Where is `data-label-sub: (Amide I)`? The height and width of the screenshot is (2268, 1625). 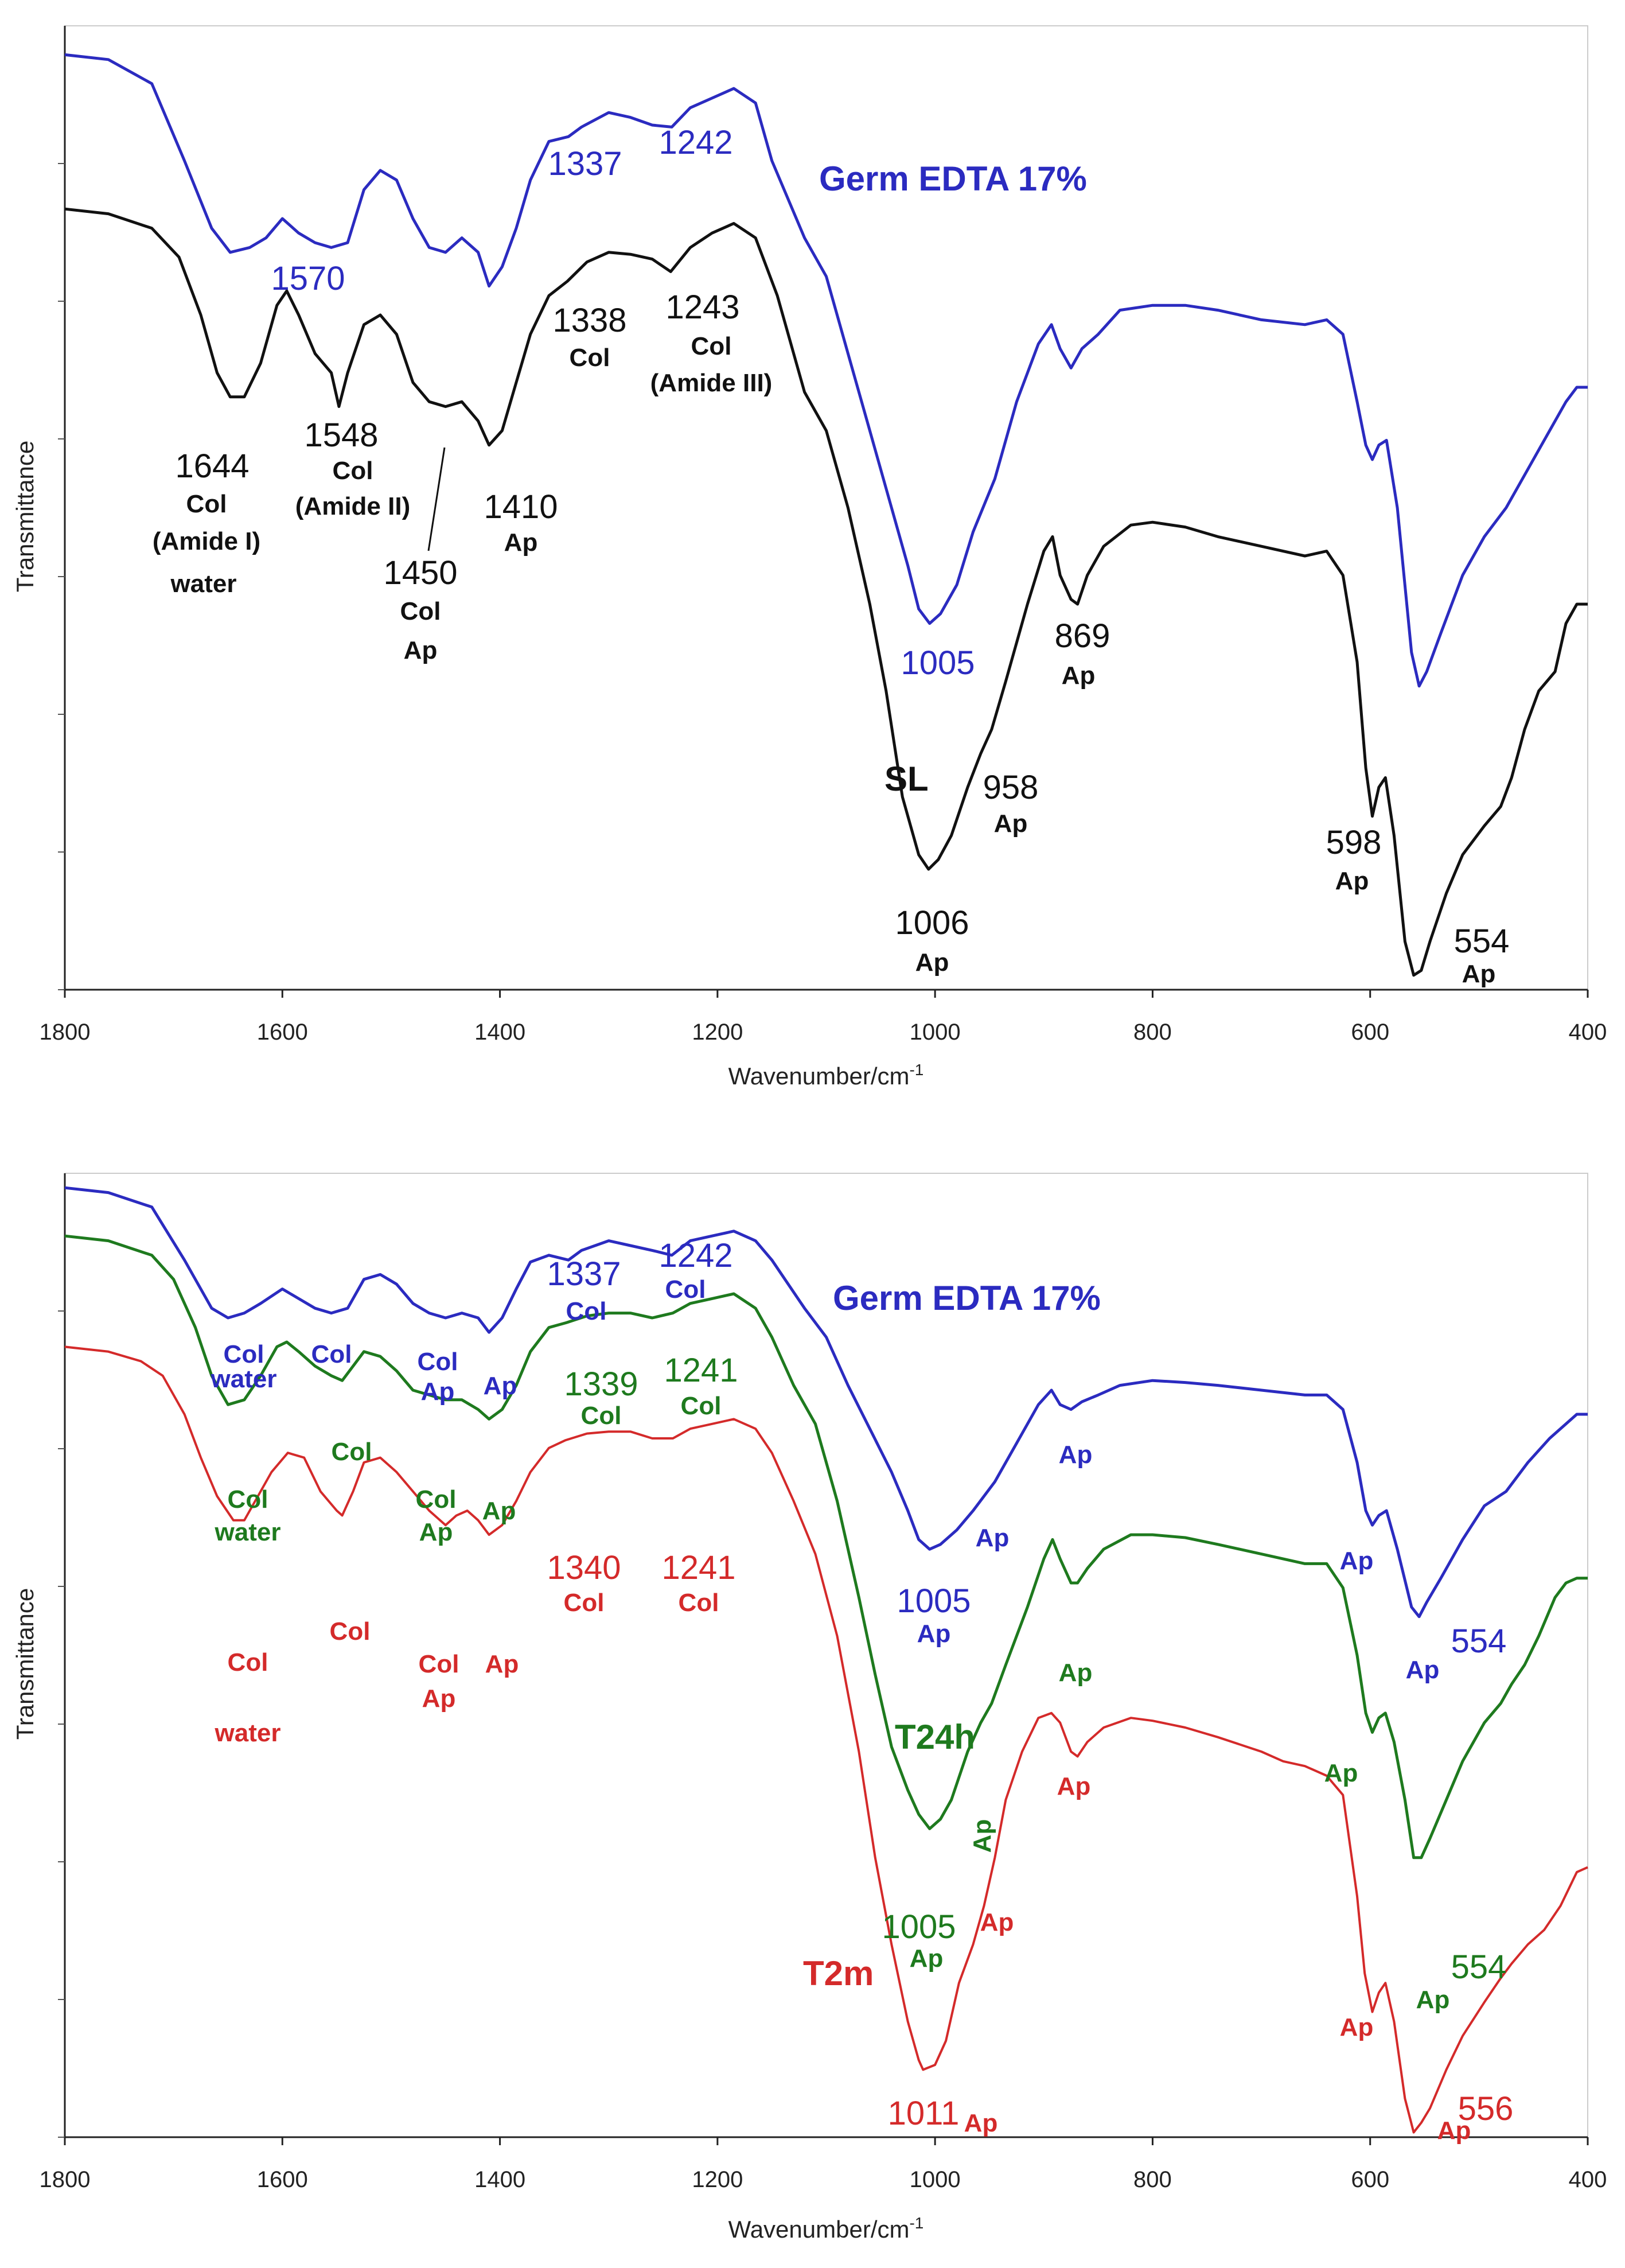 data-label-sub: (Amide I) is located at coordinates (206, 541).